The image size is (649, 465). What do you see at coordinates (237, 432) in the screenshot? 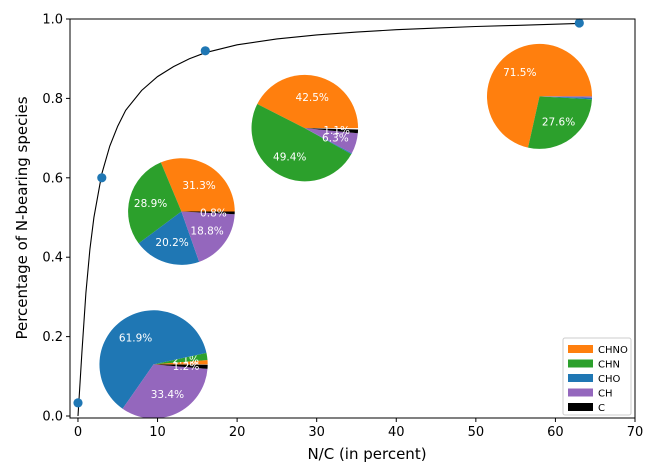
I see `x-tick-label: 20` at bounding box center [237, 432].